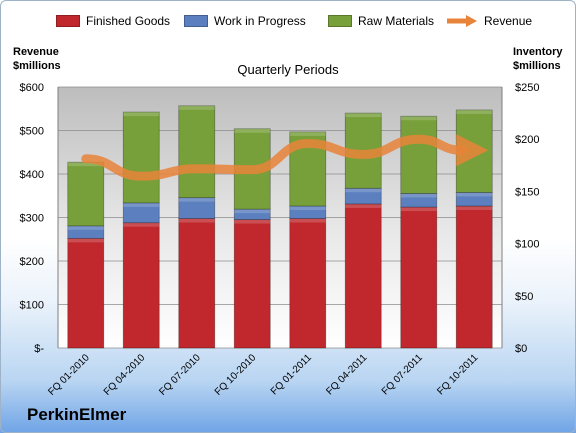 The height and width of the screenshot is (433, 576). Describe the element at coordinates (472, 150) in the screenshot. I see `revenue-arrowhead` at that location.